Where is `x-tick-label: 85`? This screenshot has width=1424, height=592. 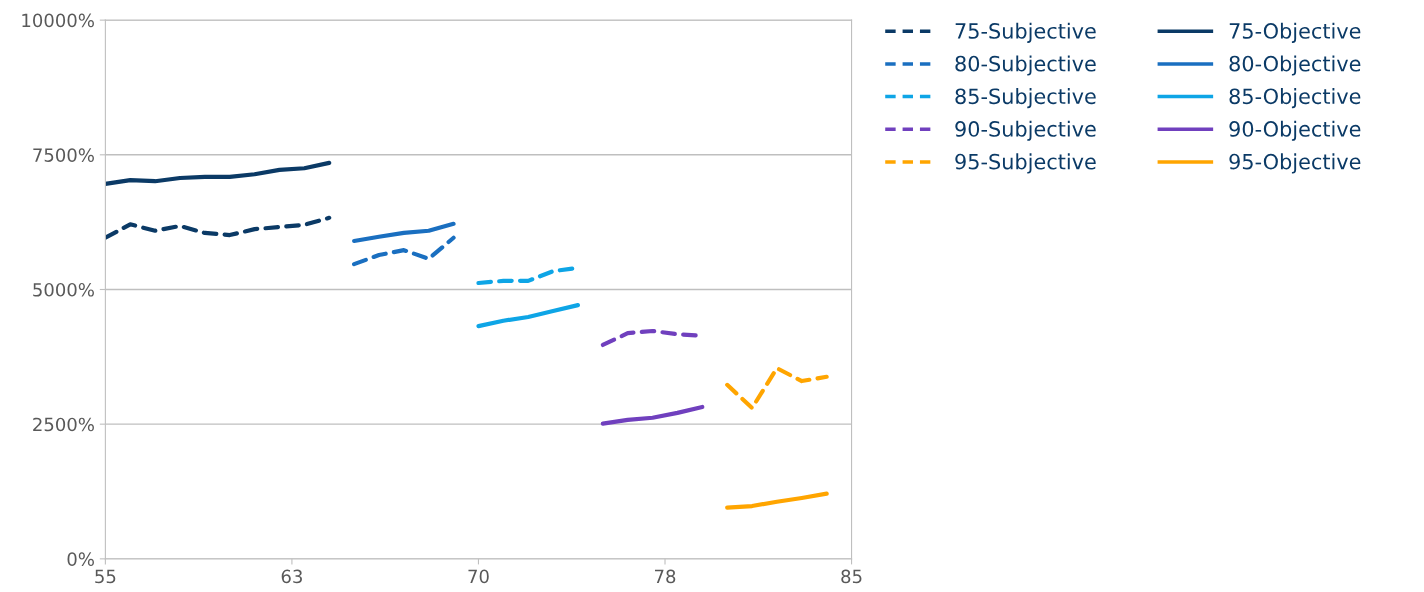
x-tick-label: 85 is located at coordinates (851, 576).